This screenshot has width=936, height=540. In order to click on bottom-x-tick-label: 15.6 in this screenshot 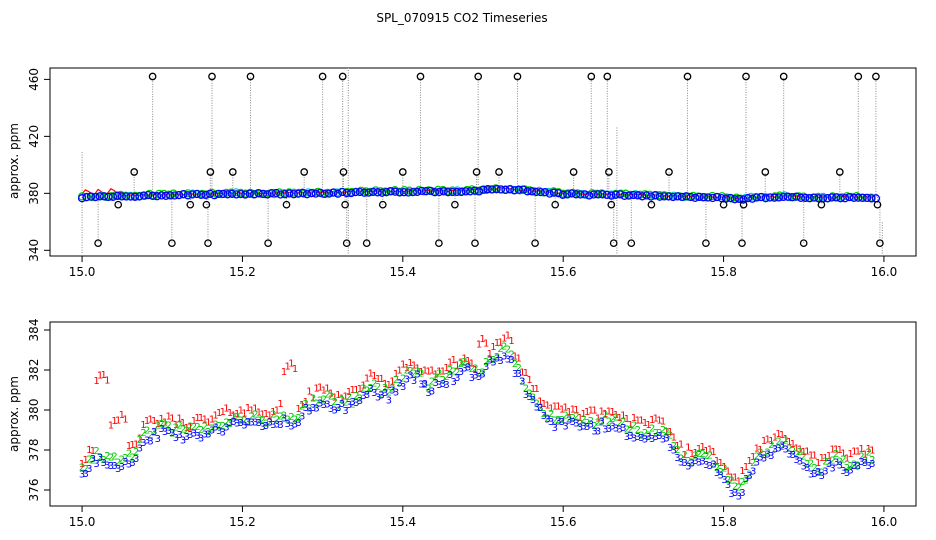, I will do `click(563, 522)`.